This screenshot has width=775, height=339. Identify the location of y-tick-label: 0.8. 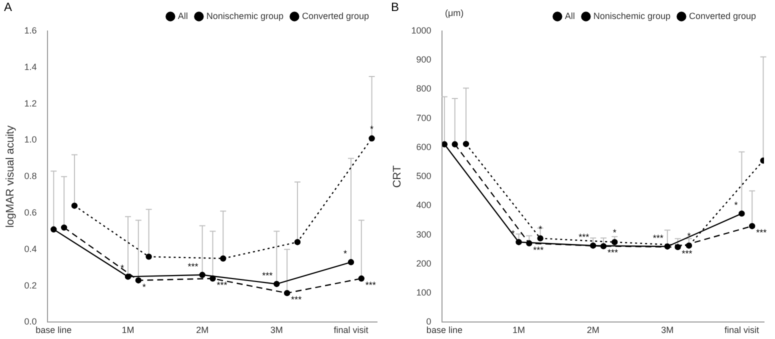
(30, 176).